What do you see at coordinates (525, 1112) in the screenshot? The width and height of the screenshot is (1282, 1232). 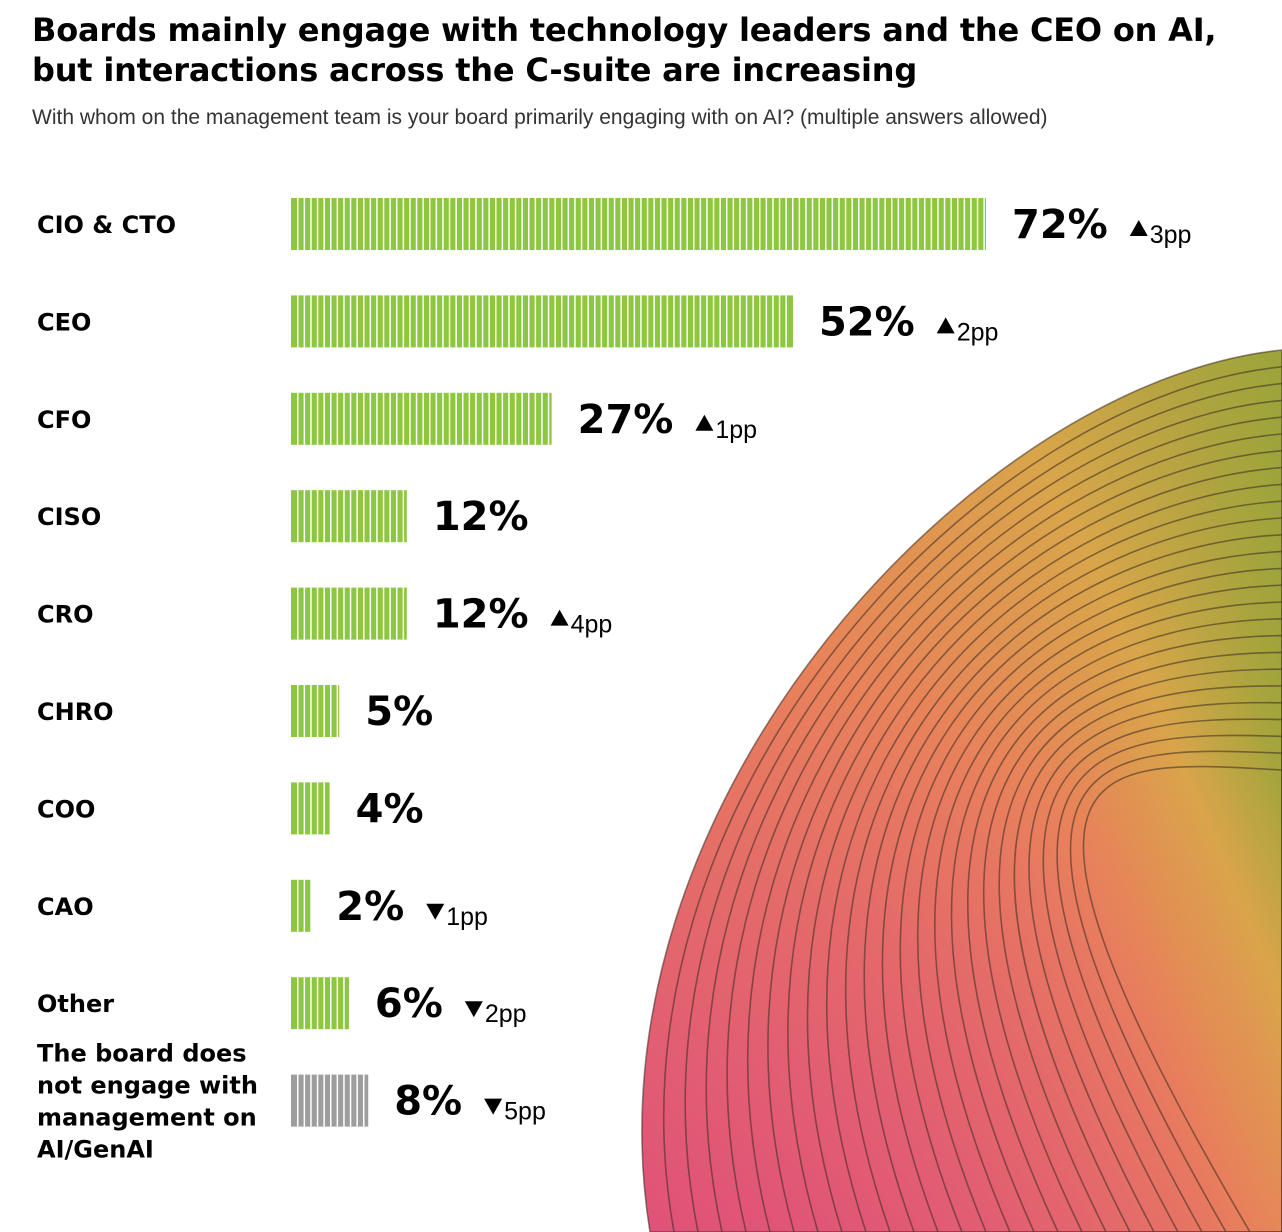 I see `change-label: 5pp` at bounding box center [525, 1112].